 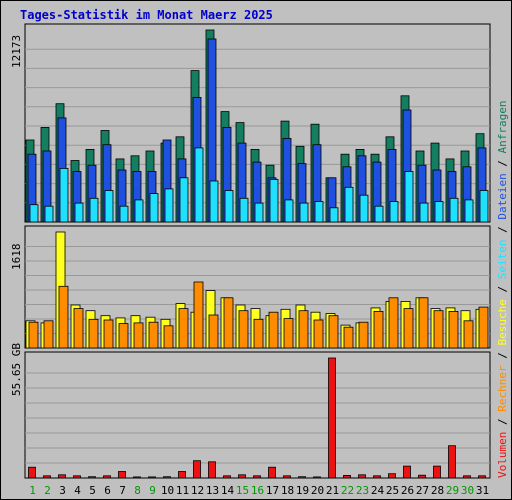 What do you see at coordinates (302, 490) in the screenshot?
I see `x-tick-label-day-19: 19` at bounding box center [302, 490].